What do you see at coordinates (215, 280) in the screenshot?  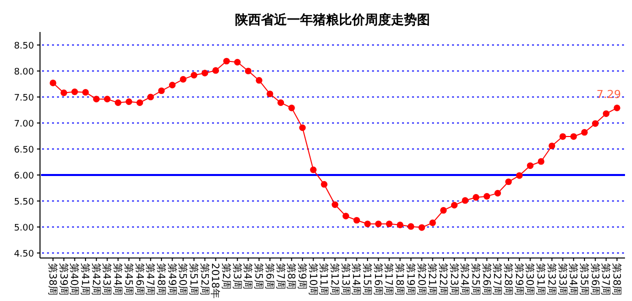 I see `x-tick-label: 2018年` at bounding box center [215, 280].